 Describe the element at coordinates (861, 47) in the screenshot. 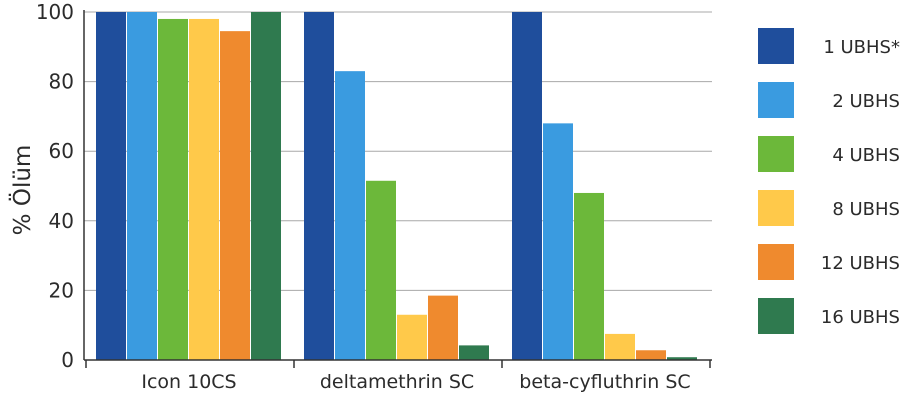

I see `legend-label: 1 UBHS*` at that location.